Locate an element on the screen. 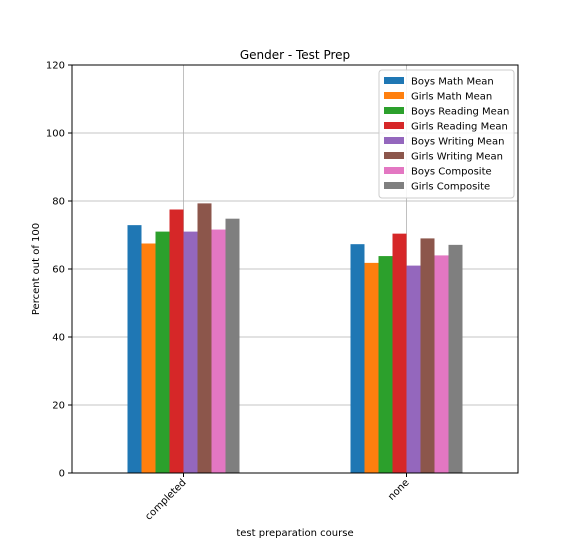 The height and width of the screenshot is (540, 576). legend-label: Boys Writing Mean is located at coordinates (457, 142).